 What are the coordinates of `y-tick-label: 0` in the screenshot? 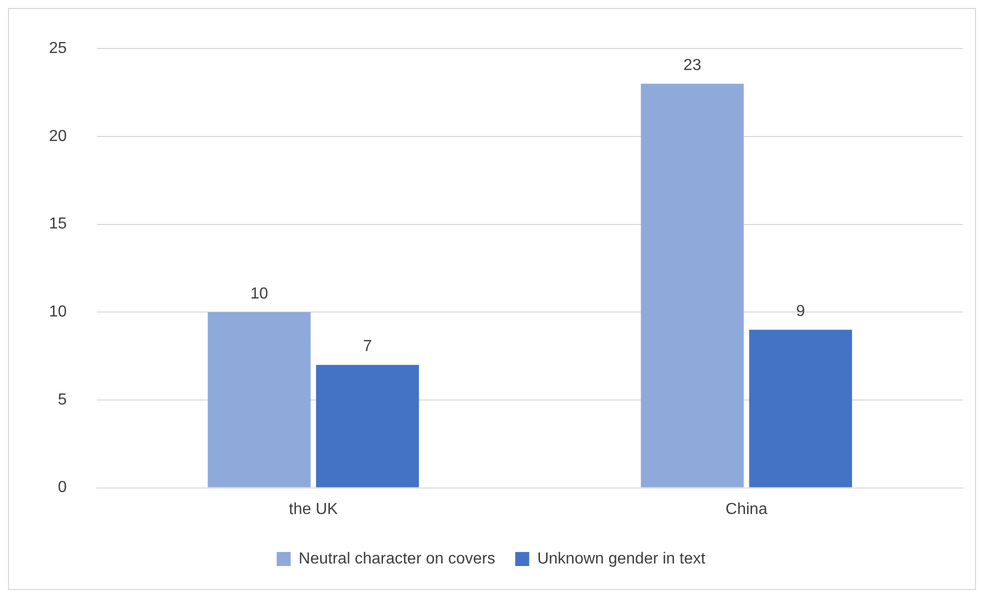 It's located at (62, 487).